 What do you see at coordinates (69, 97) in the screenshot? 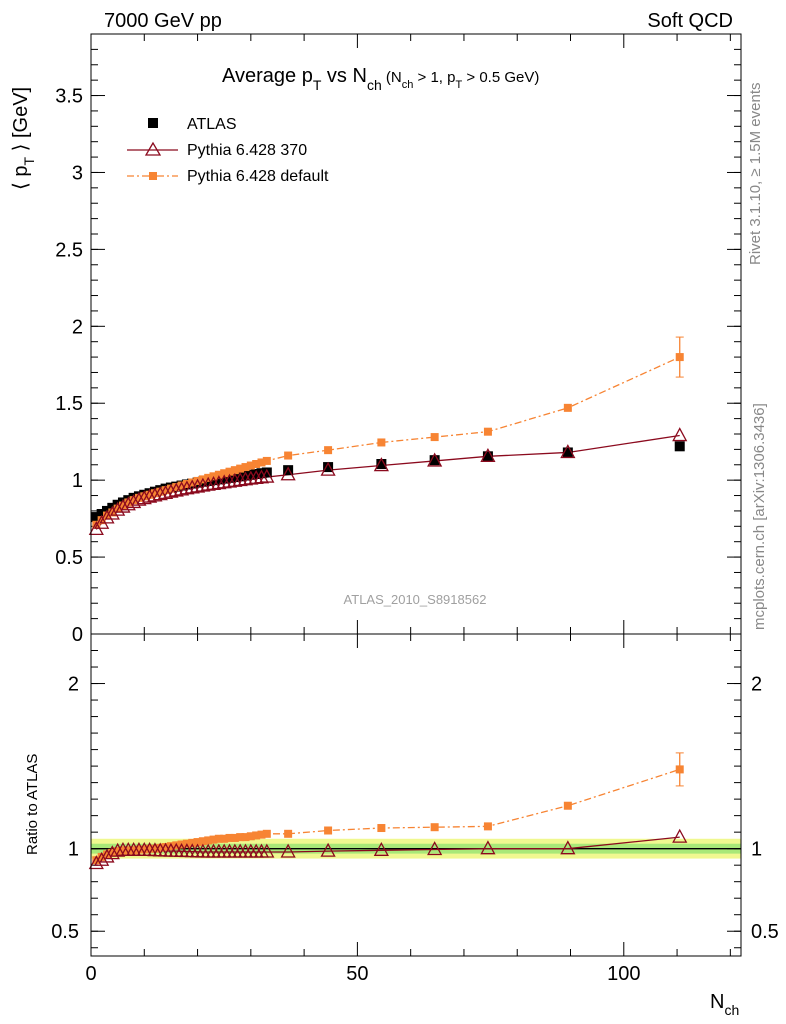
I see `y-tick-label: 3.5` at bounding box center [69, 97].